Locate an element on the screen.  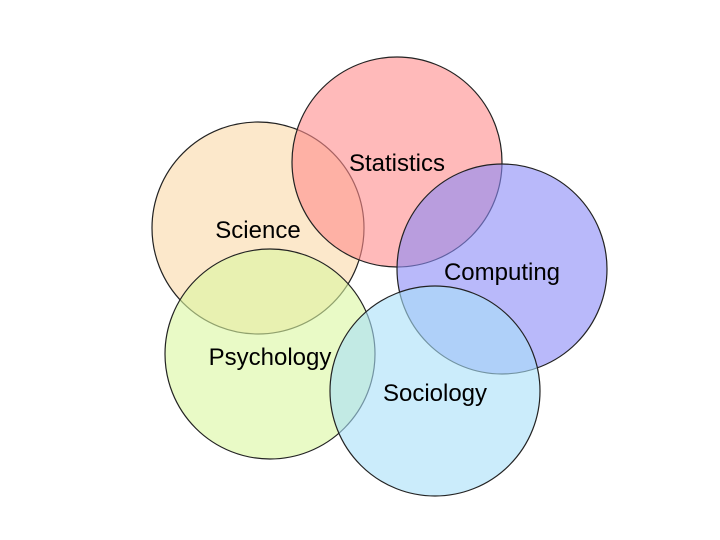
statistics-label: Statistics is located at coordinates (397, 163).